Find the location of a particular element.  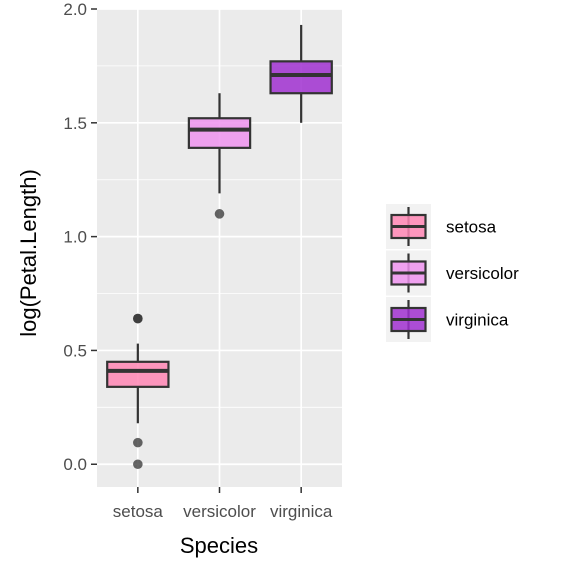

x-axis: setosa versicolor virginica is located at coordinates (223, 504).